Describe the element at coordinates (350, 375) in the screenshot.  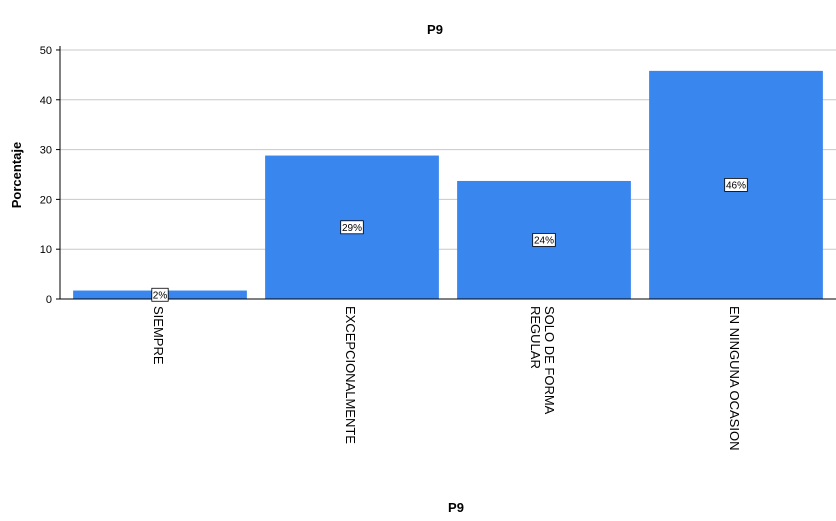
I see `category-label: EXCEPCIONALMENTE` at that location.